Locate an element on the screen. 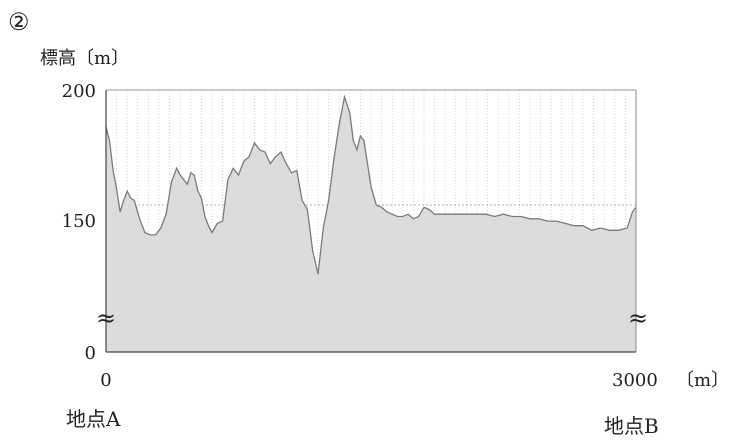 The width and height of the screenshot is (741, 442). problem-number: ② is located at coordinates (19, 22).